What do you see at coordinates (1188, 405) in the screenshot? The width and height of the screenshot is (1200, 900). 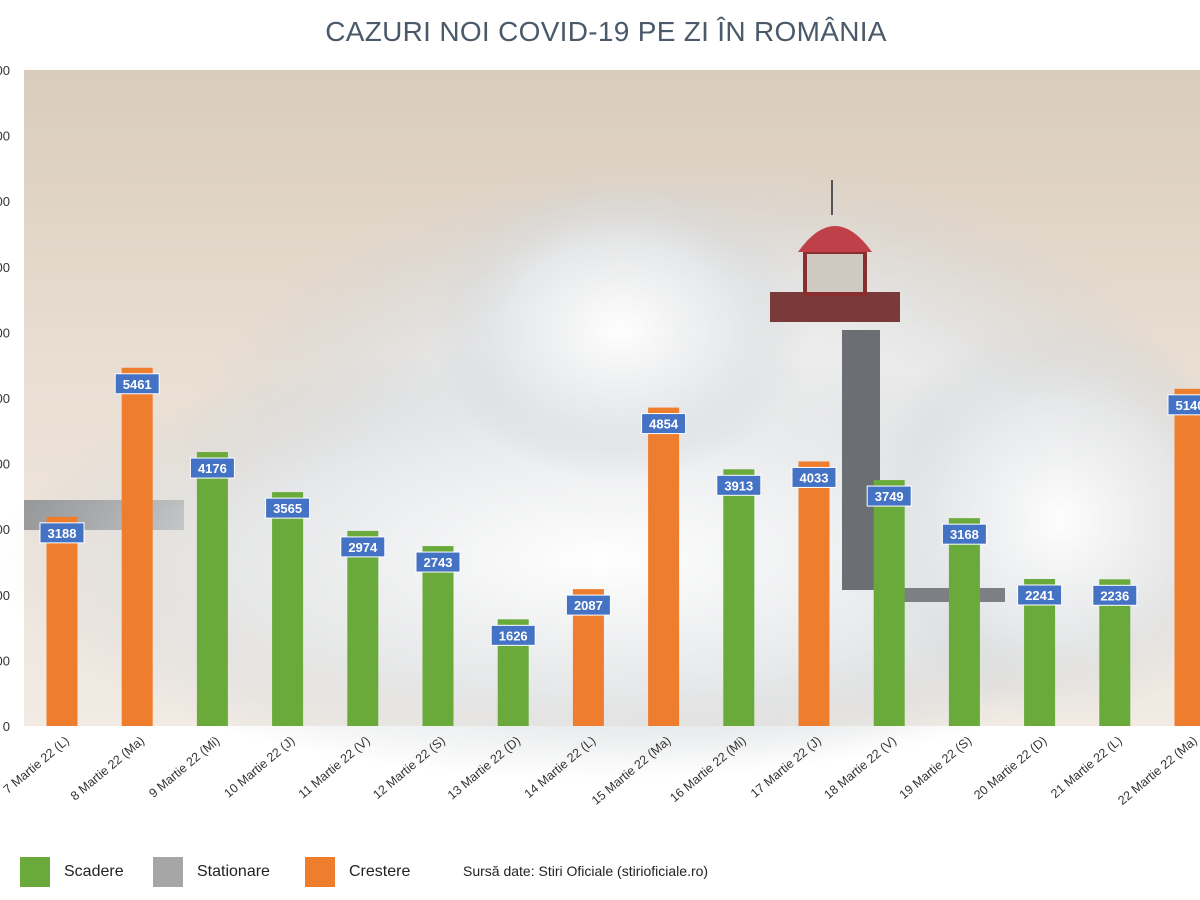 I see `data-label: 5140` at bounding box center [1188, 405].